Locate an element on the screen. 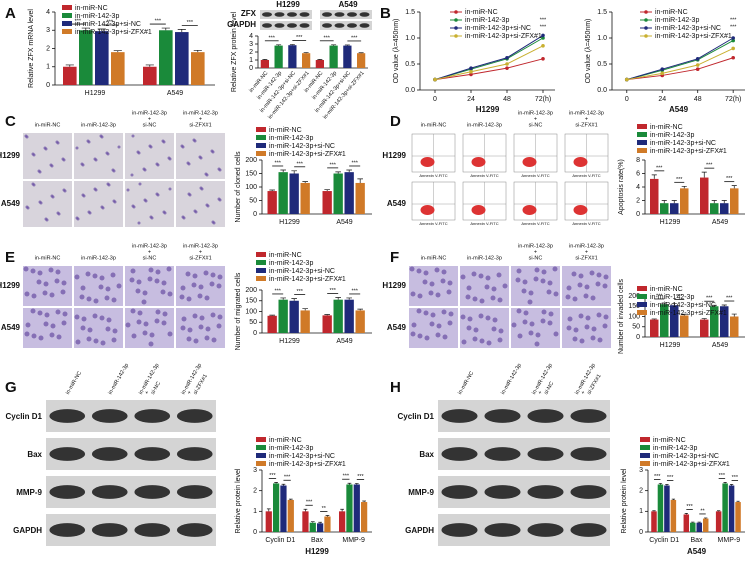 The image size is (750, 569). x-tick-label: 48 is located at coordinates (698, 99).